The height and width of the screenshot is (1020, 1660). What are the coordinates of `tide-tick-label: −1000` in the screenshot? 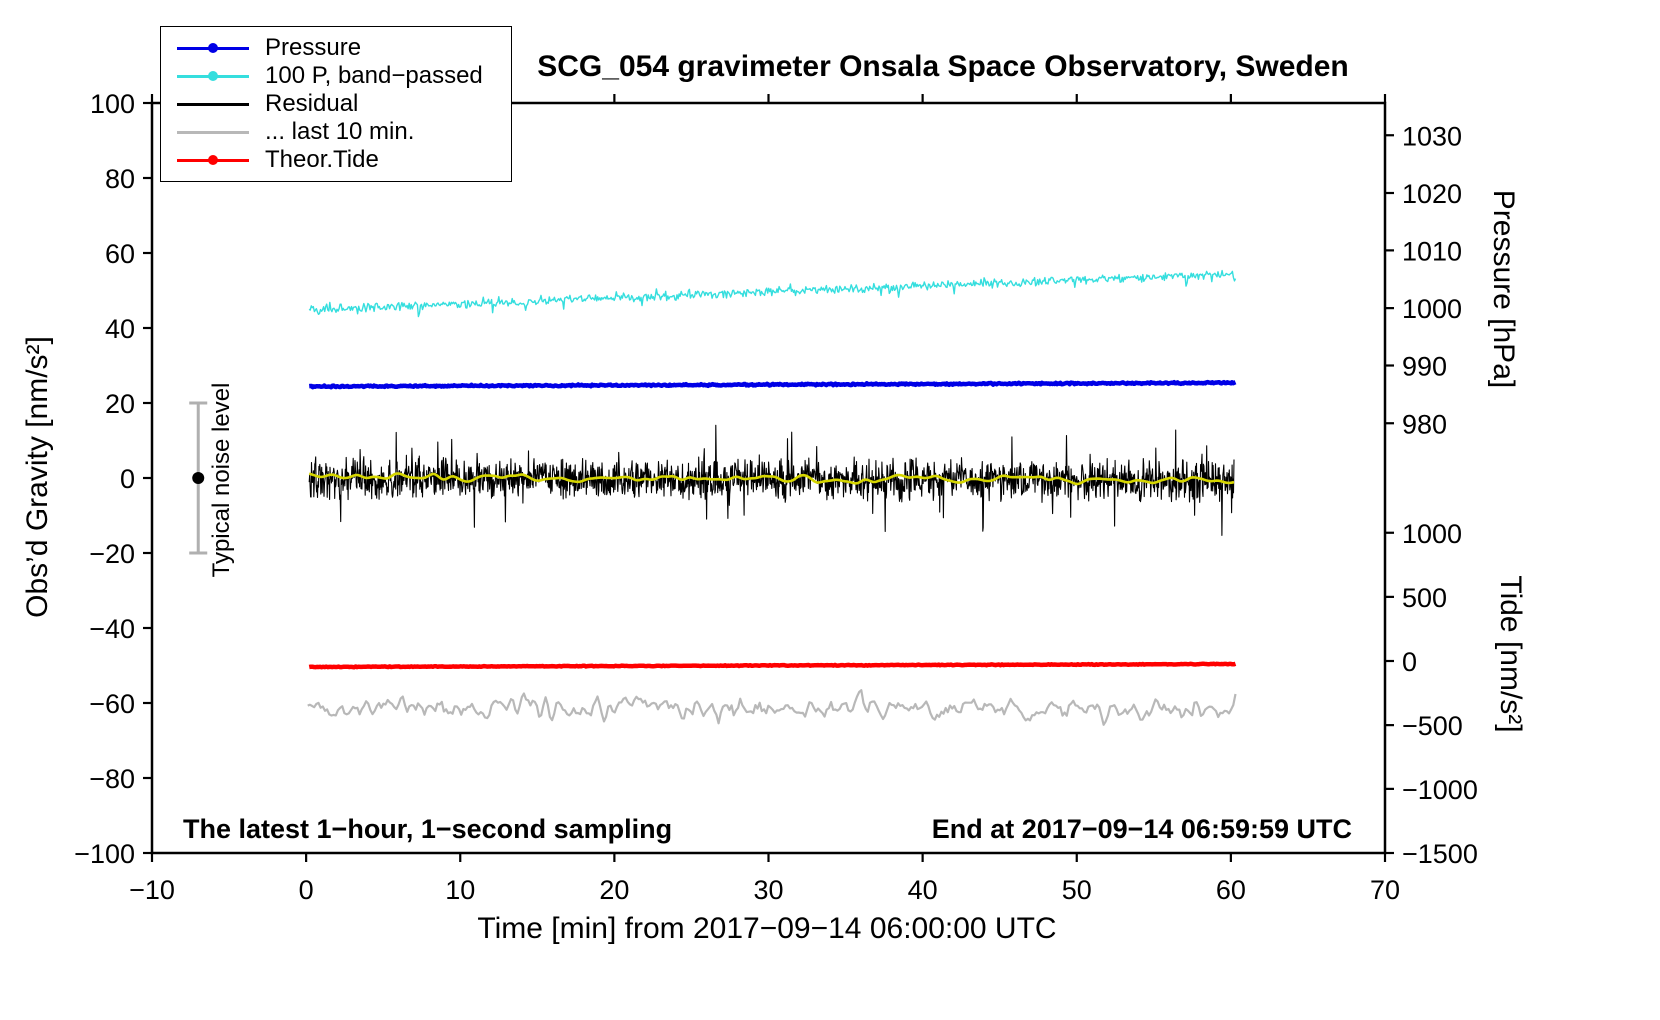 It's located at (1440, 790).